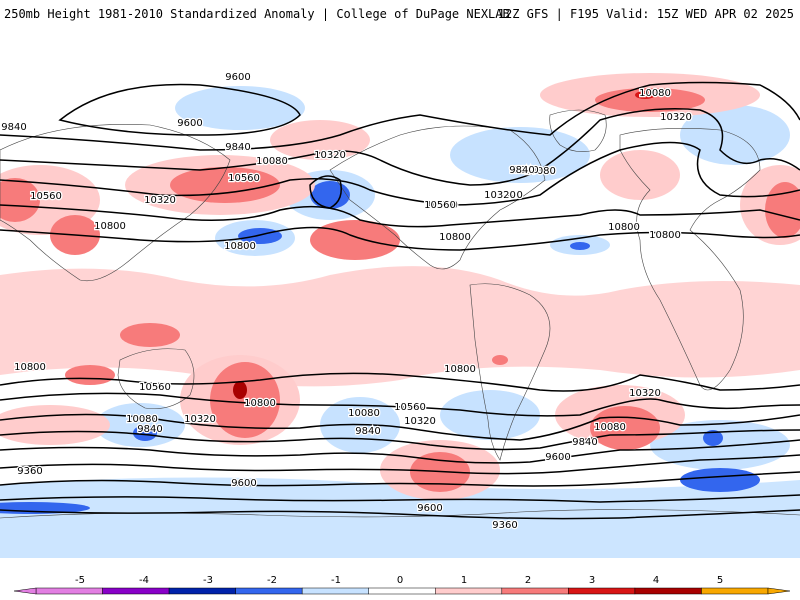 The image size is (800, 600). I want to click on colorbar-max-arrow, so click(779, 591).